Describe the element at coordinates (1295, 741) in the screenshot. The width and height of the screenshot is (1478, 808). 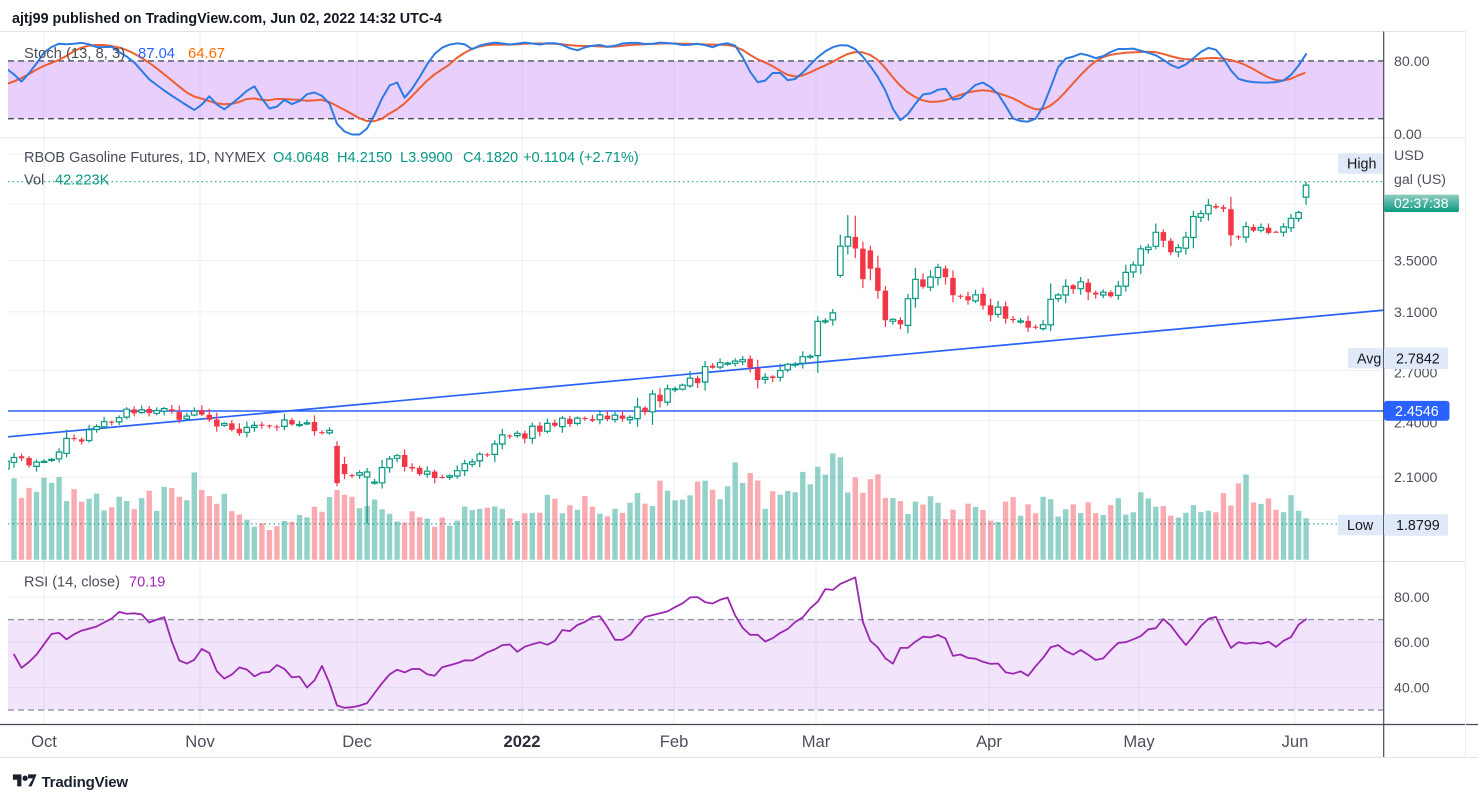
I see `svg-text: Jun` at that location.